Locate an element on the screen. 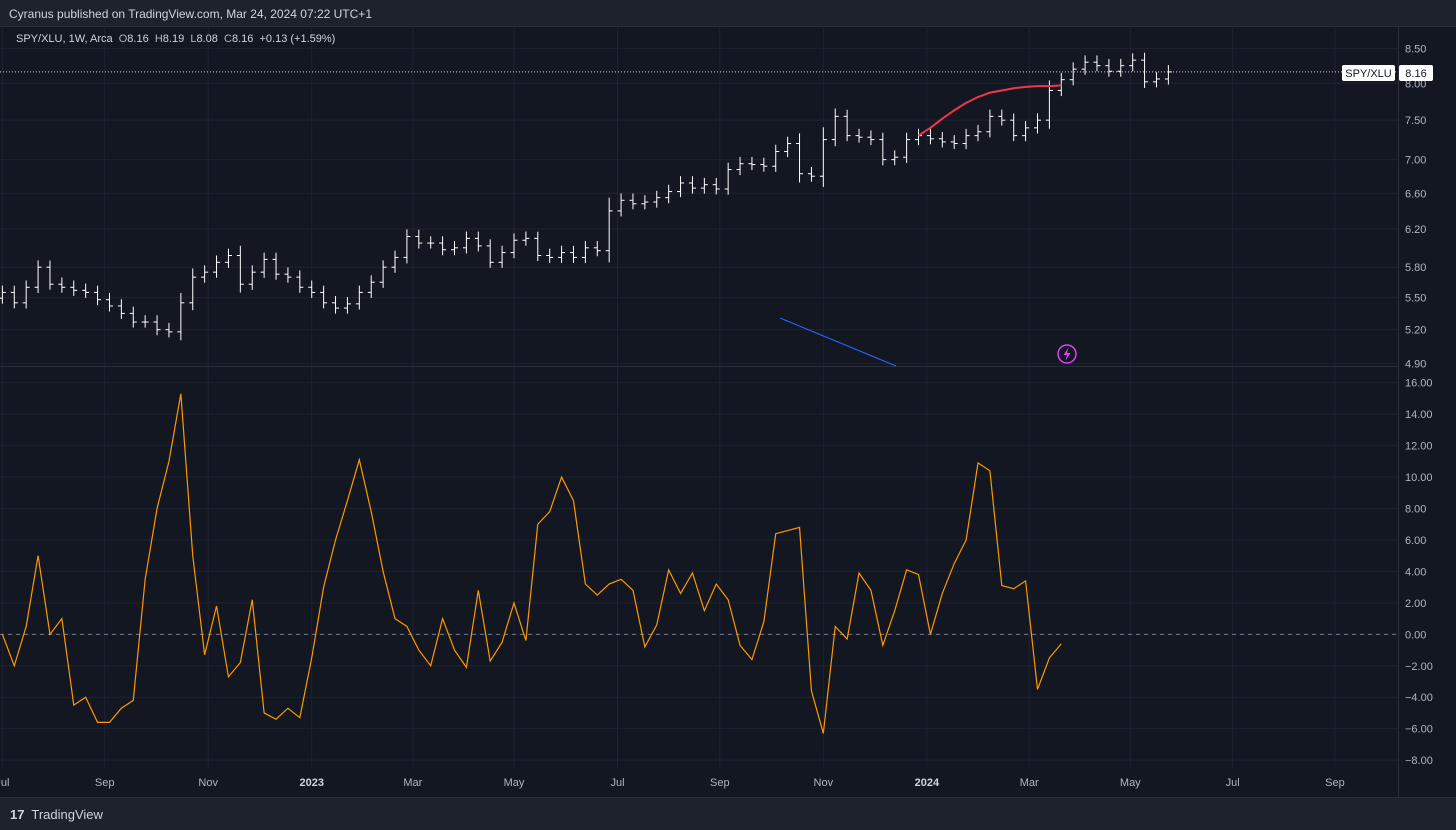  tradingview-logo: 17 TradingView is located at coordinates (56, 814).